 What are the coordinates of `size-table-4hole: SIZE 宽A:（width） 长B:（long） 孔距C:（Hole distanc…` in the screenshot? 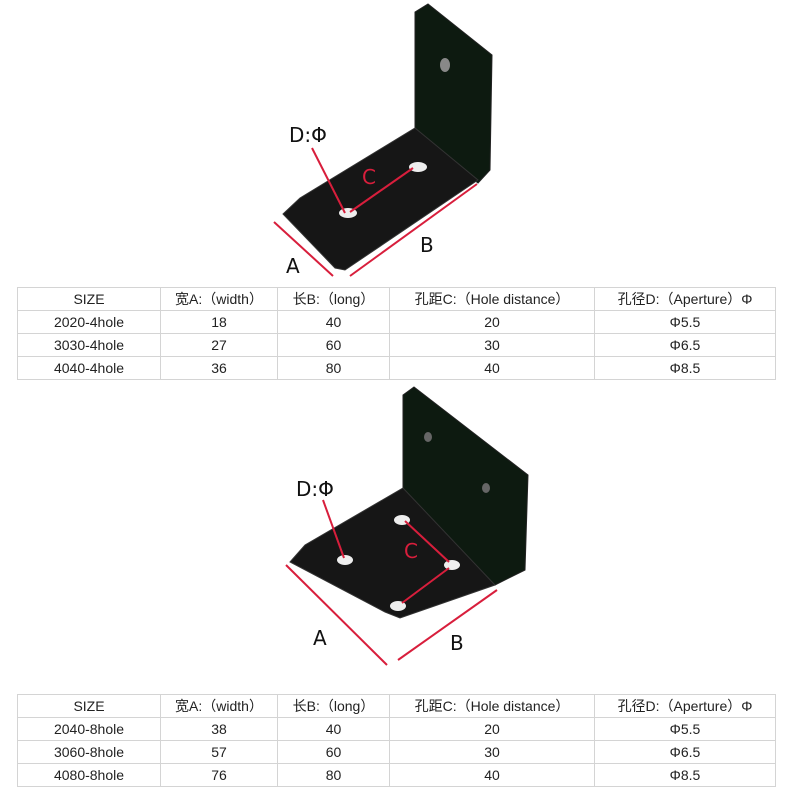 It's located at (396, 333).